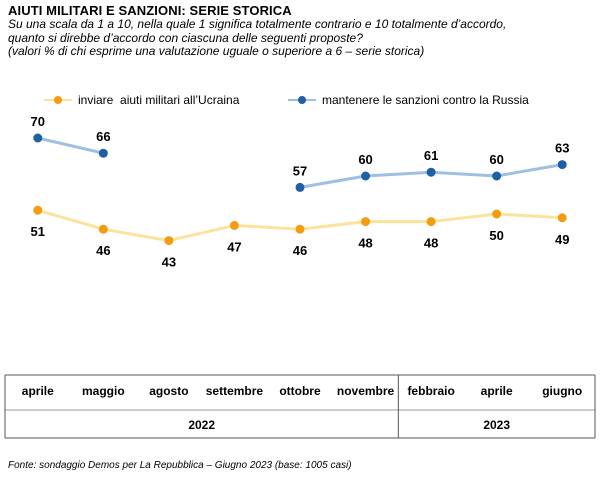  I want to click on data-label-ucraina: 50, so click(496, 235).